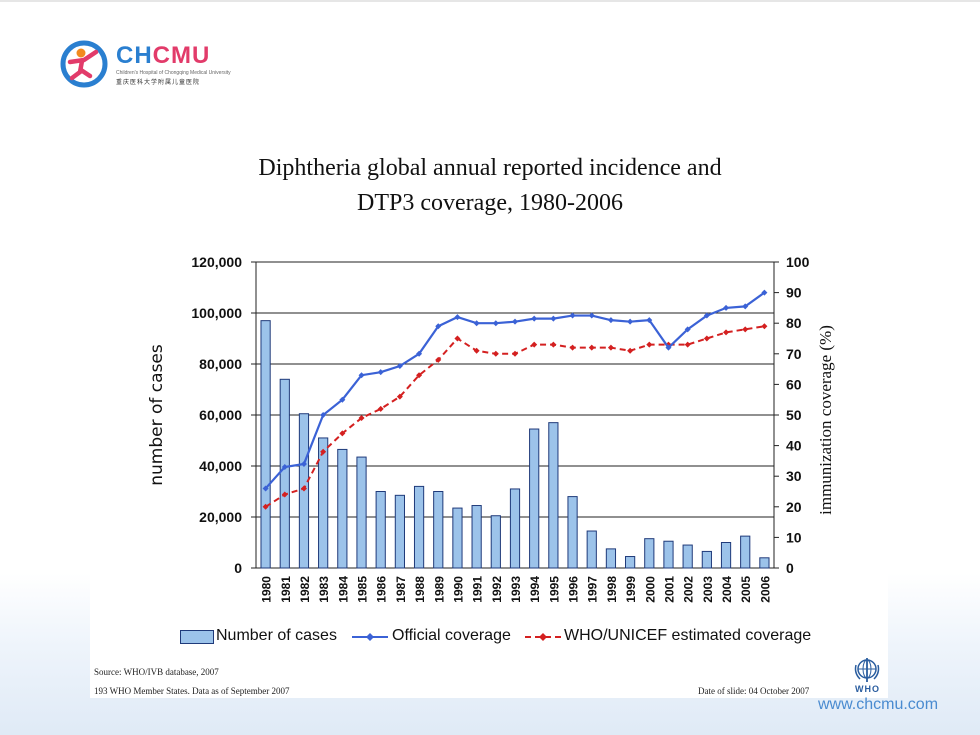 This screenshot has width=980, height=735. I want to click on official-point-1992, so click(495, 323).